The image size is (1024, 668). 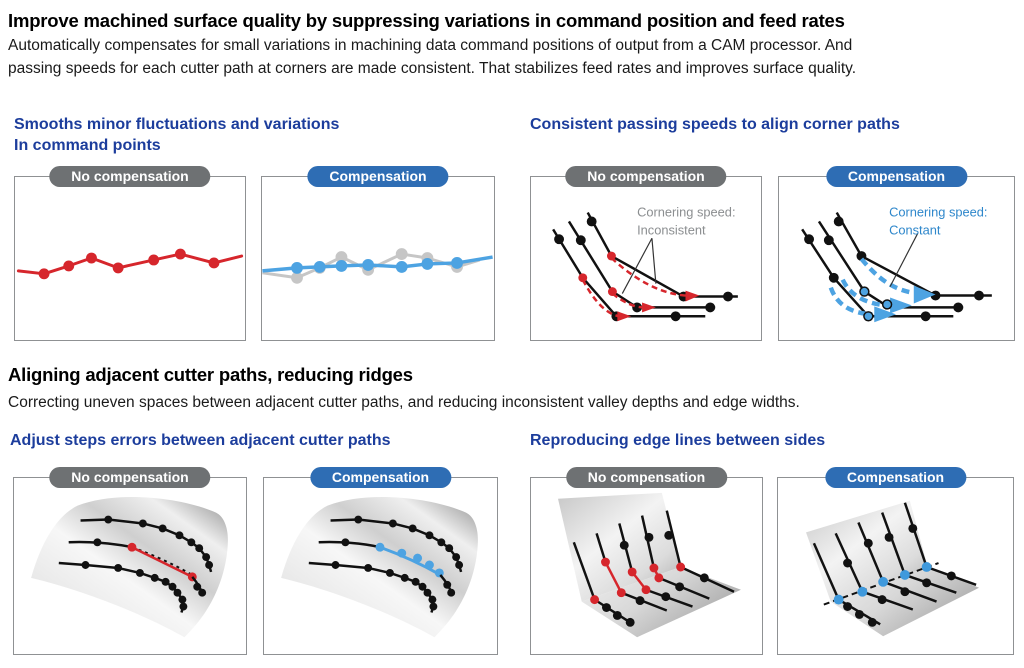 I want to click on panel-command-points-before: No compensation, so click(x=130, y=253).